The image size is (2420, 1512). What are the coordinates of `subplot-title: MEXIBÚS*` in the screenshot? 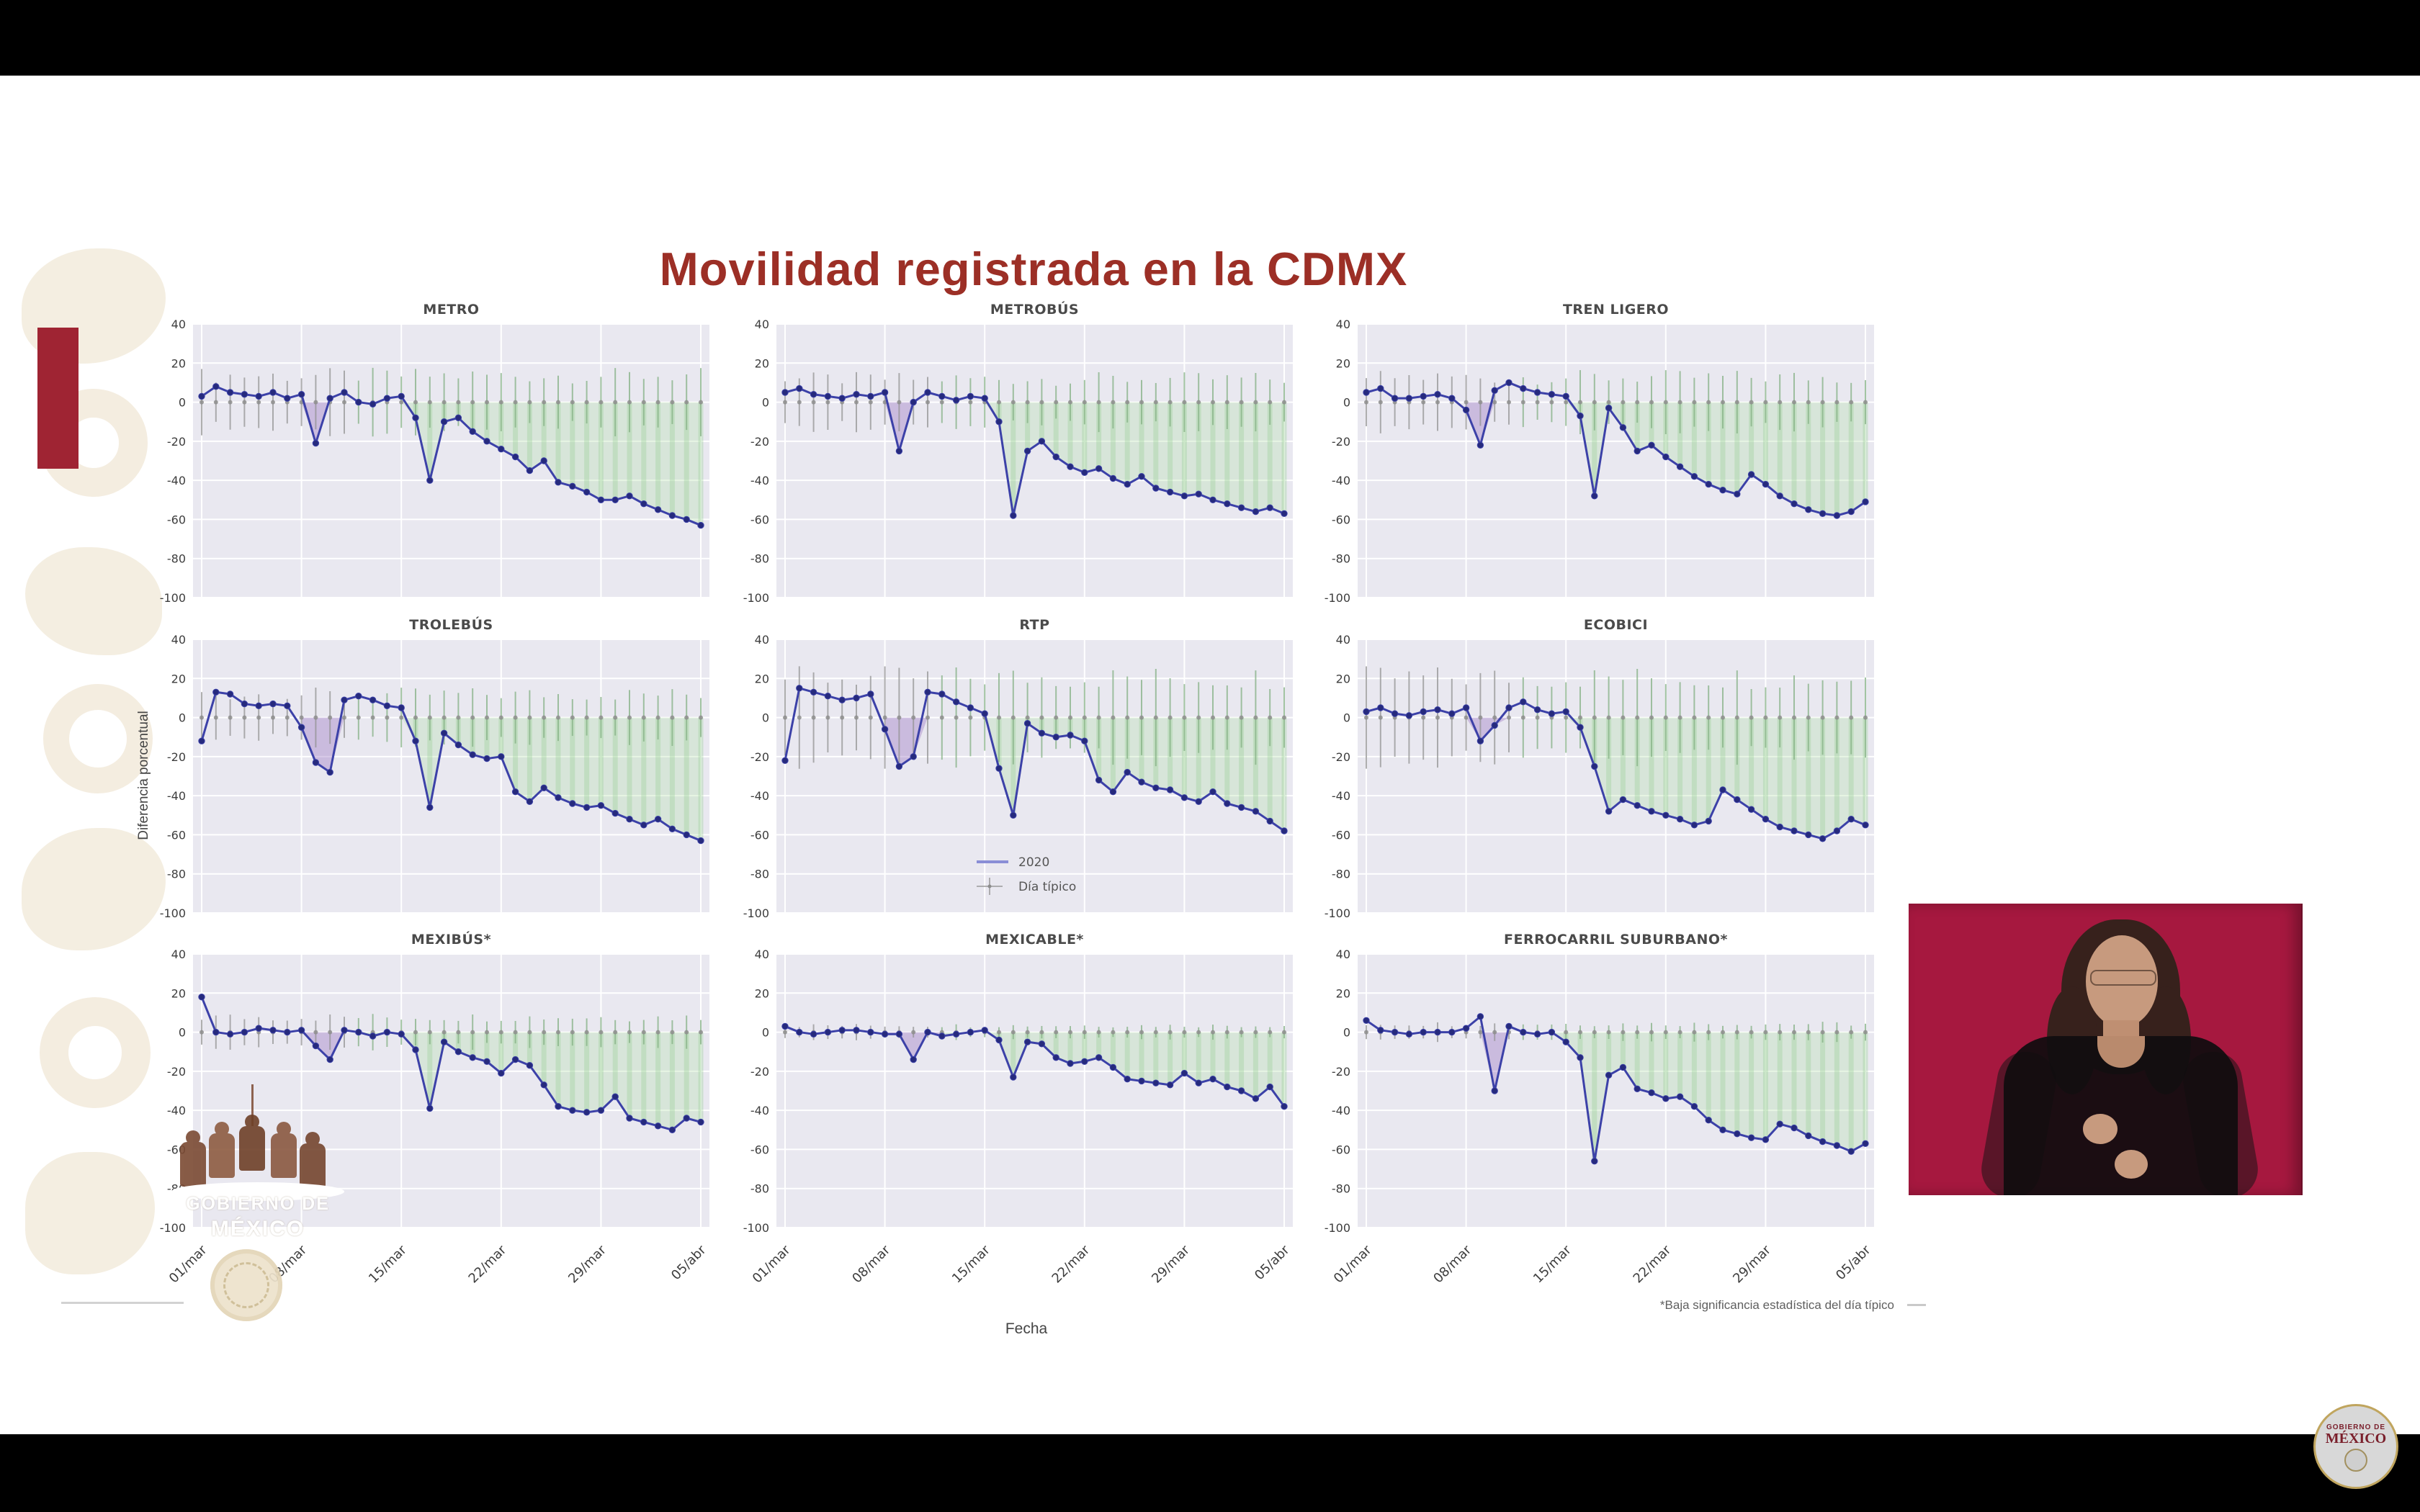 It's located at (451, 939).